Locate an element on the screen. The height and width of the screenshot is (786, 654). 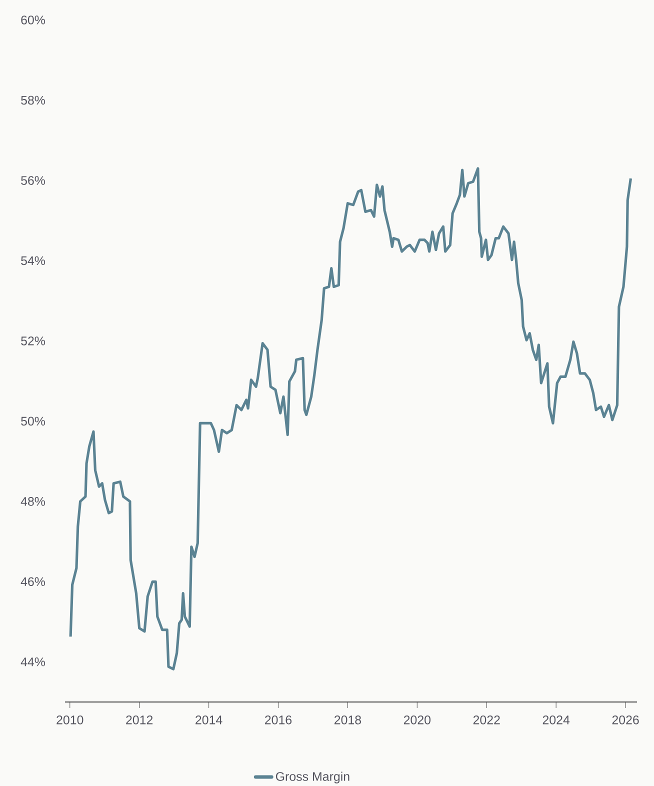
legend-label: Gross Margin is located at coordinates (313, 778).